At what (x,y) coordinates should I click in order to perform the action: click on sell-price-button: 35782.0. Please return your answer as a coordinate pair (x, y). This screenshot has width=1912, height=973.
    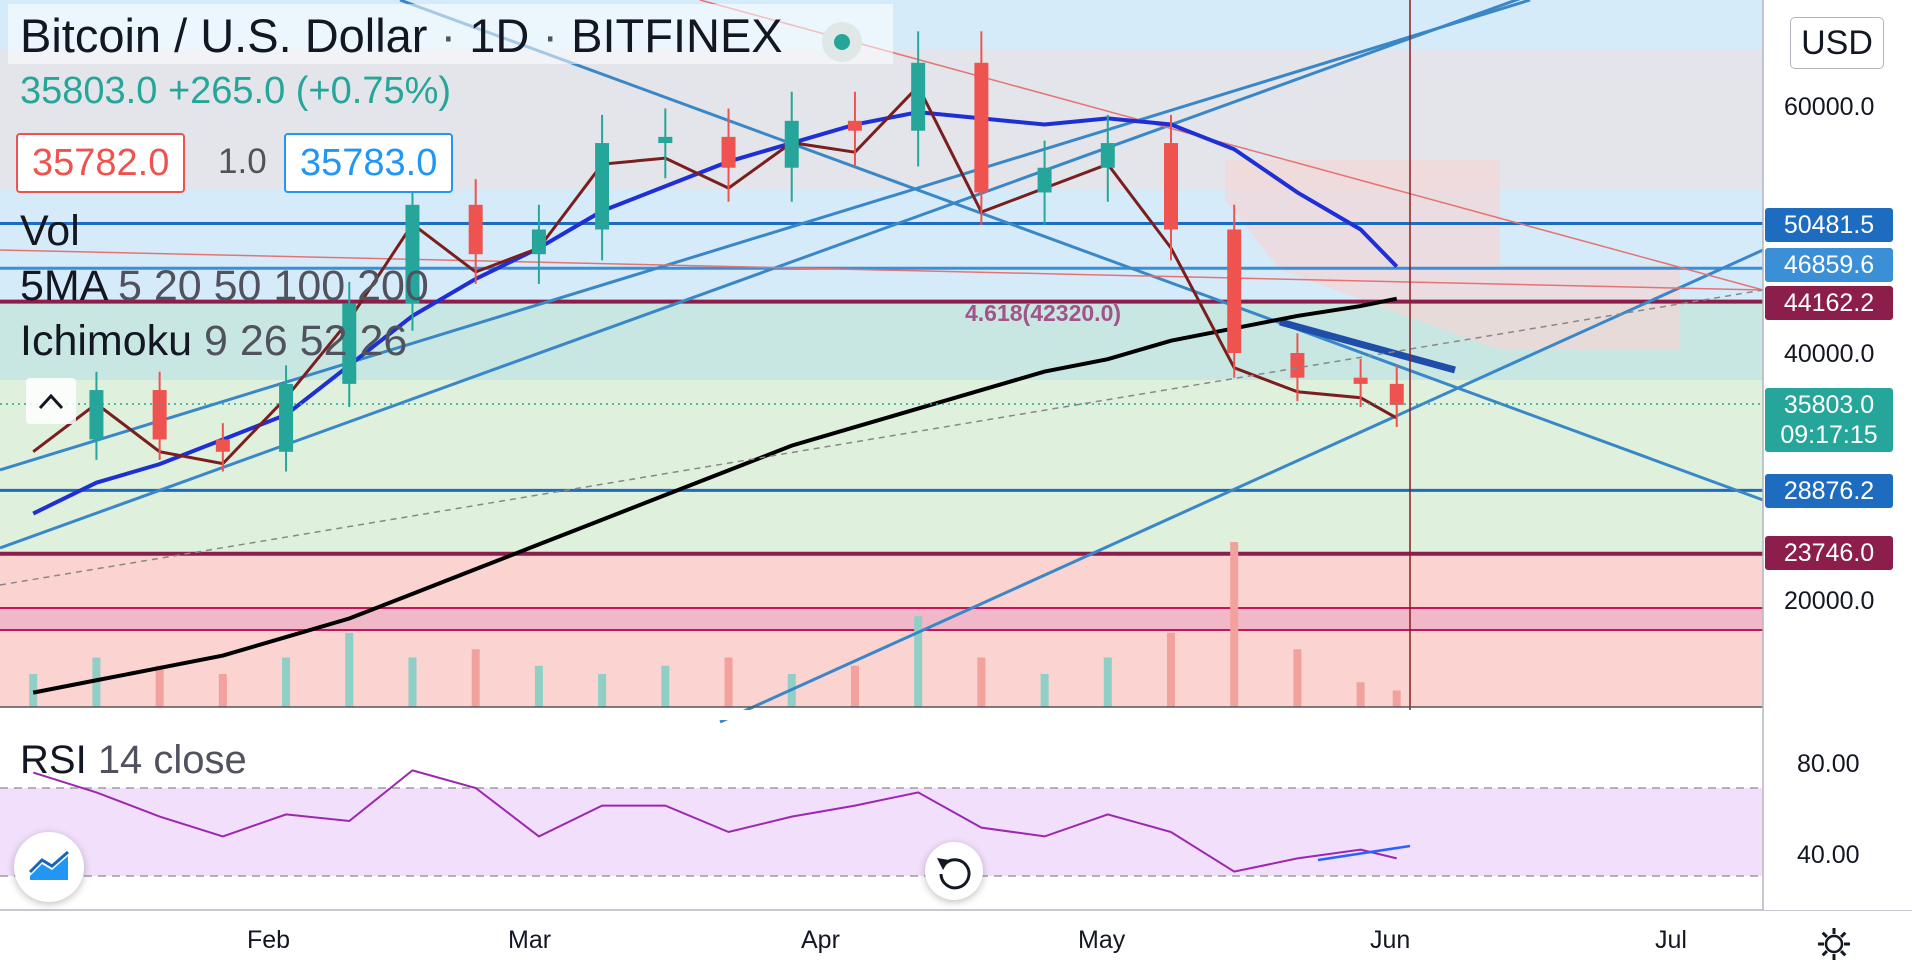
    Looking at the image, I should click on (101, 163).